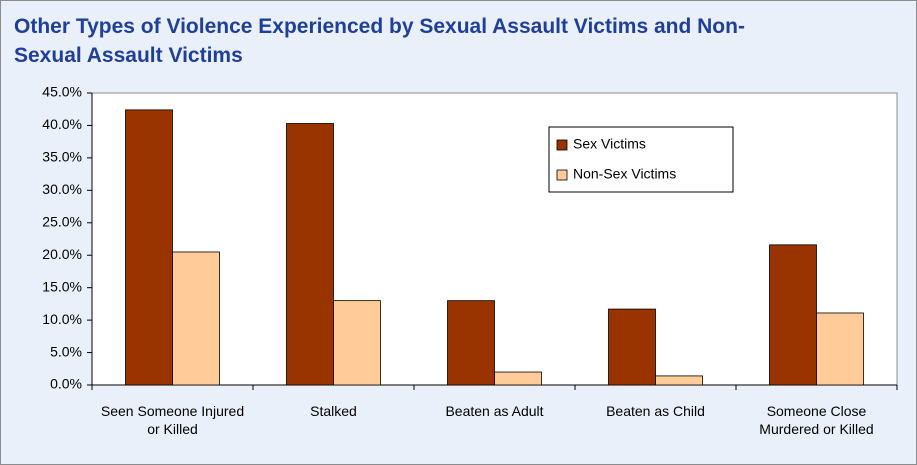  What do you see at coordinates (494, 411) in the screenshot?
I see `x-tick-label: Beaten as Adult` at bounding box center [494, 411].